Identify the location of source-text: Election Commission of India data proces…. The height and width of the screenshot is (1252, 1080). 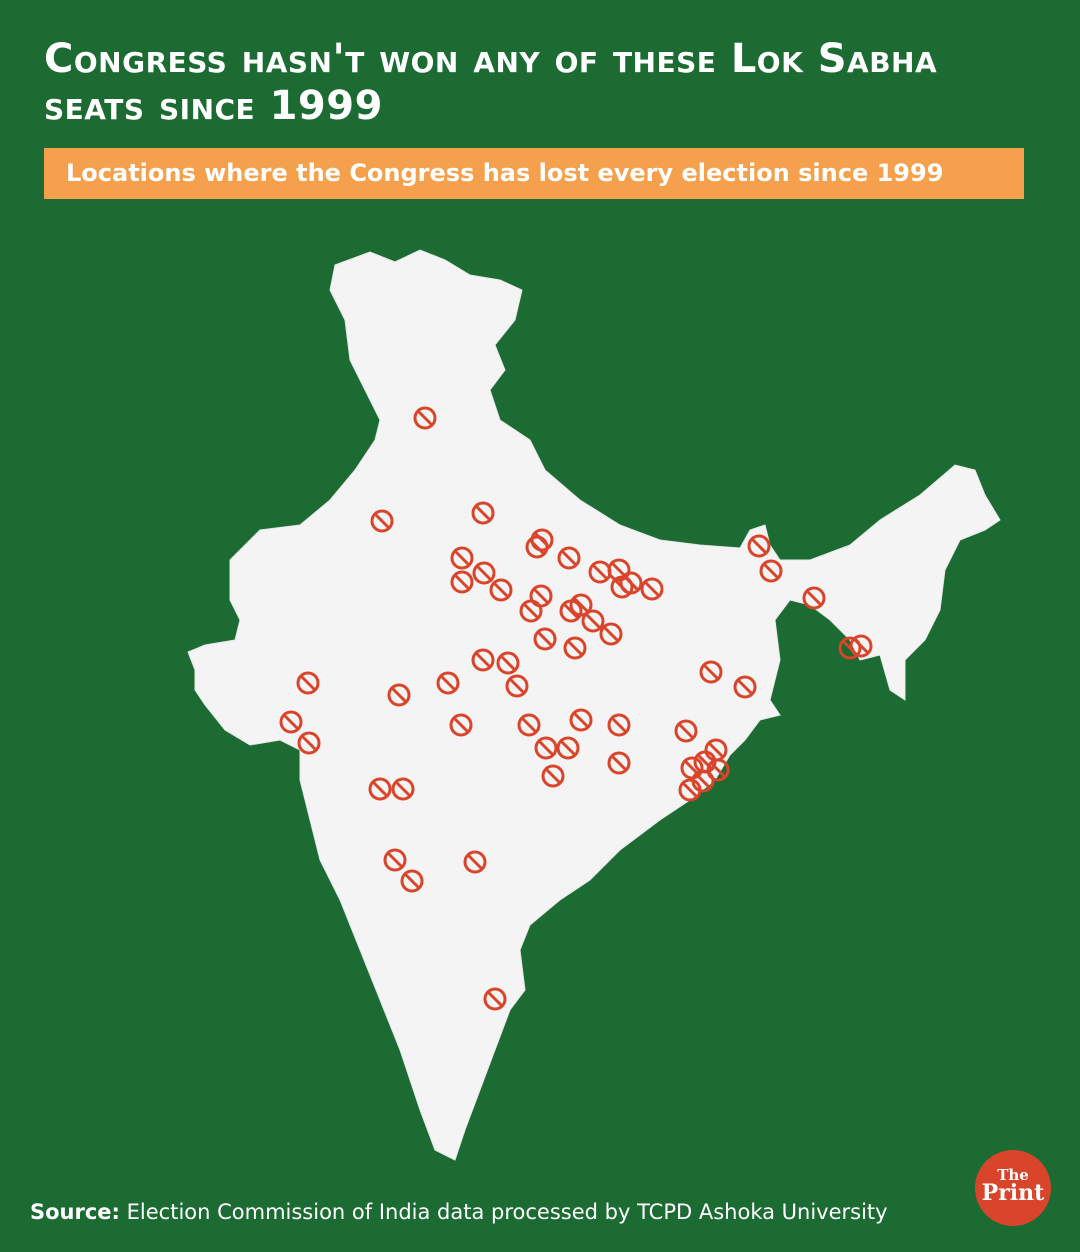
(507, 1212).